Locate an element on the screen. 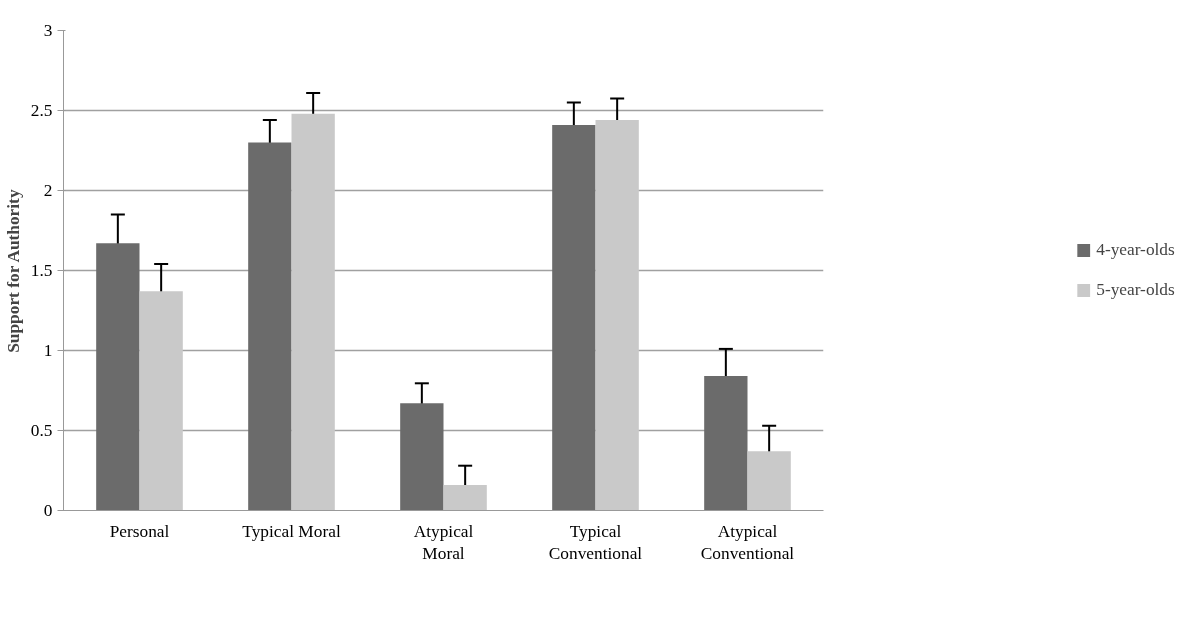 The height and width of the screenshot is (627, 1204). x-tick-label: Typical Conventional is located at coordinates (595, 542).